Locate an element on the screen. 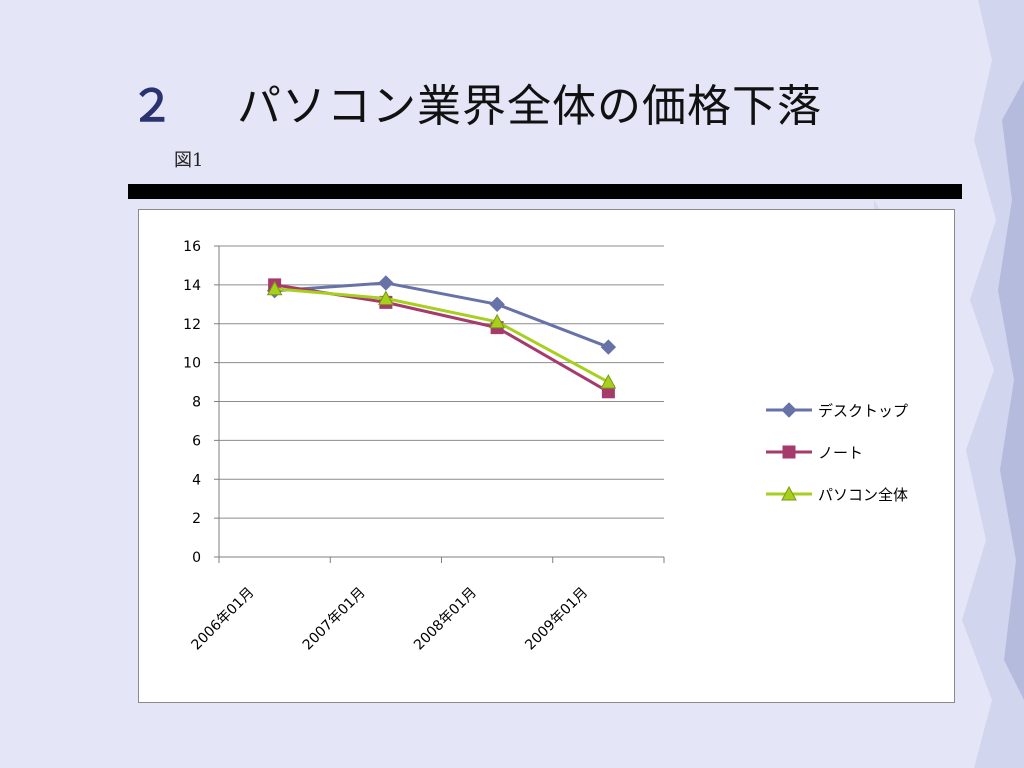 This screenshot has height=768, width=1024. slide-title: ２ パソコン業界全体の価格下落 is located at coordinates (476, 101).